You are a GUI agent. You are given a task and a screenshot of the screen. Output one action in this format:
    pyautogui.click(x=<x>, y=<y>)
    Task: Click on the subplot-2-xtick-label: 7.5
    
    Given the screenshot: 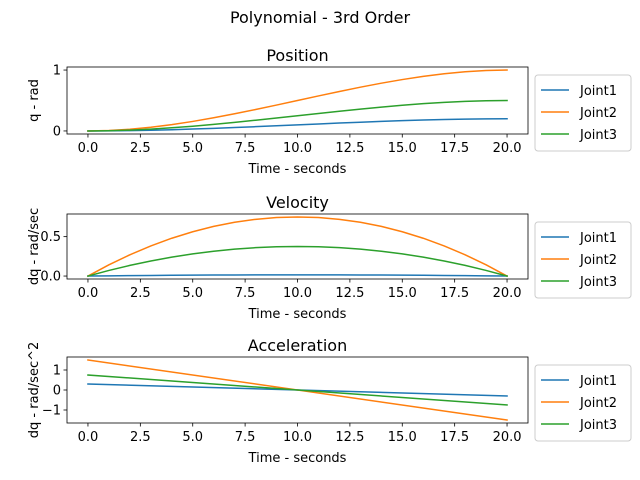 What is the action you would take?
    pyautogui.click(x=245, y=293)
    